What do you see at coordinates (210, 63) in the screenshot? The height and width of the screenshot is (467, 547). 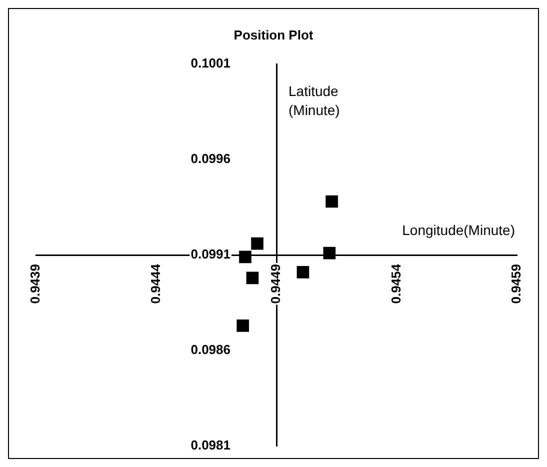 I see `y-tick-label: 0.1001` at bounding box center [210, 63].